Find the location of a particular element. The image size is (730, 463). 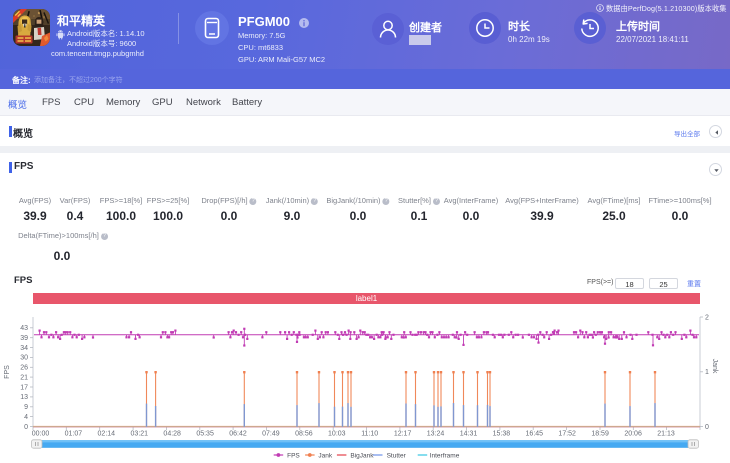

svg-text: 9 is located at coordinates (26, 407).